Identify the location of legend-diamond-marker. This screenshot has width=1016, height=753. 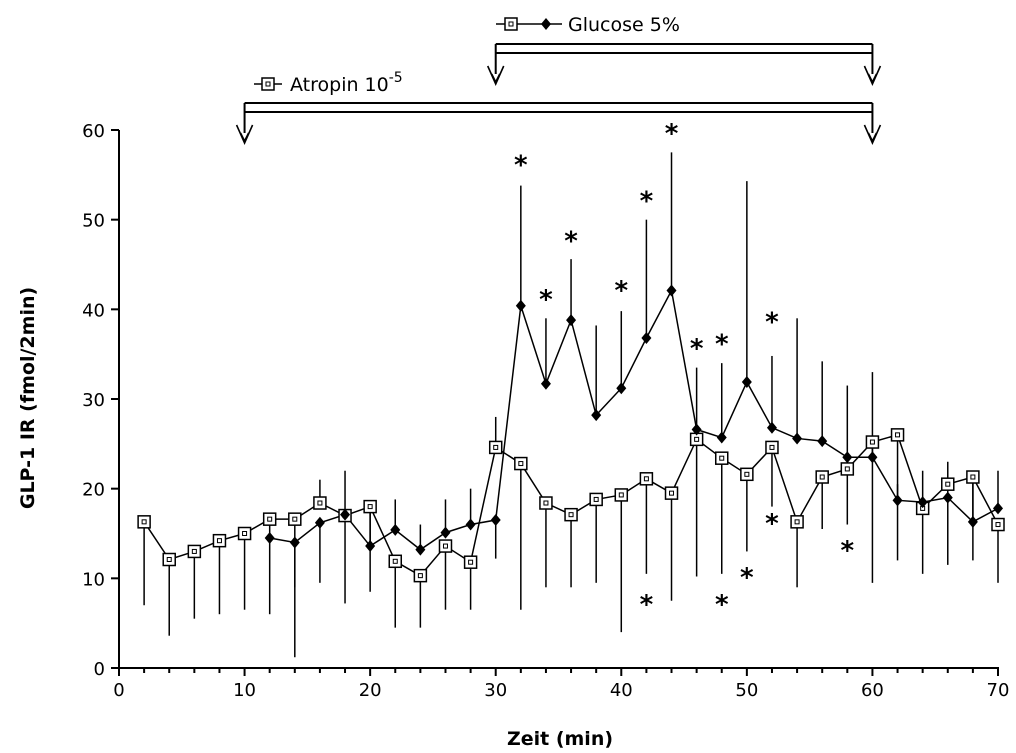
(546, 24).